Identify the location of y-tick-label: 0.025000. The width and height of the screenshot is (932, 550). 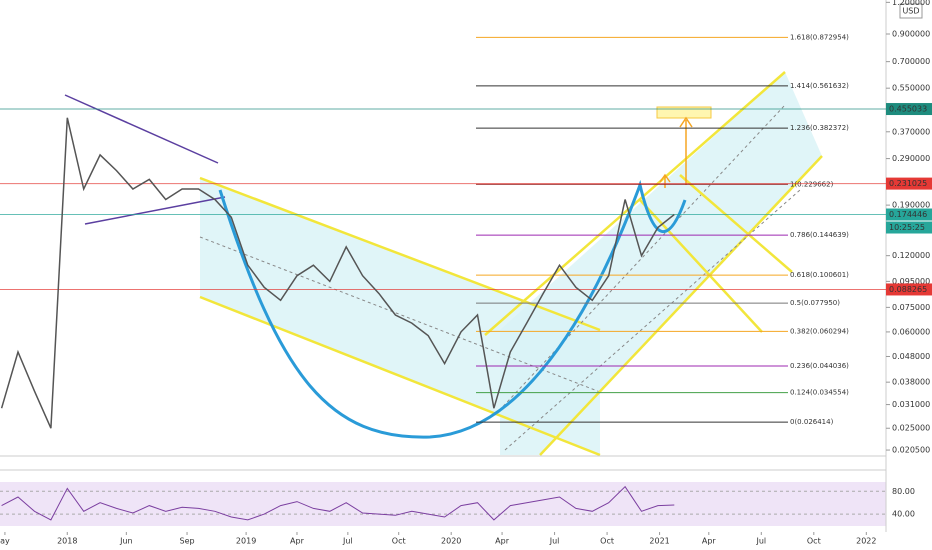
(911, 428).